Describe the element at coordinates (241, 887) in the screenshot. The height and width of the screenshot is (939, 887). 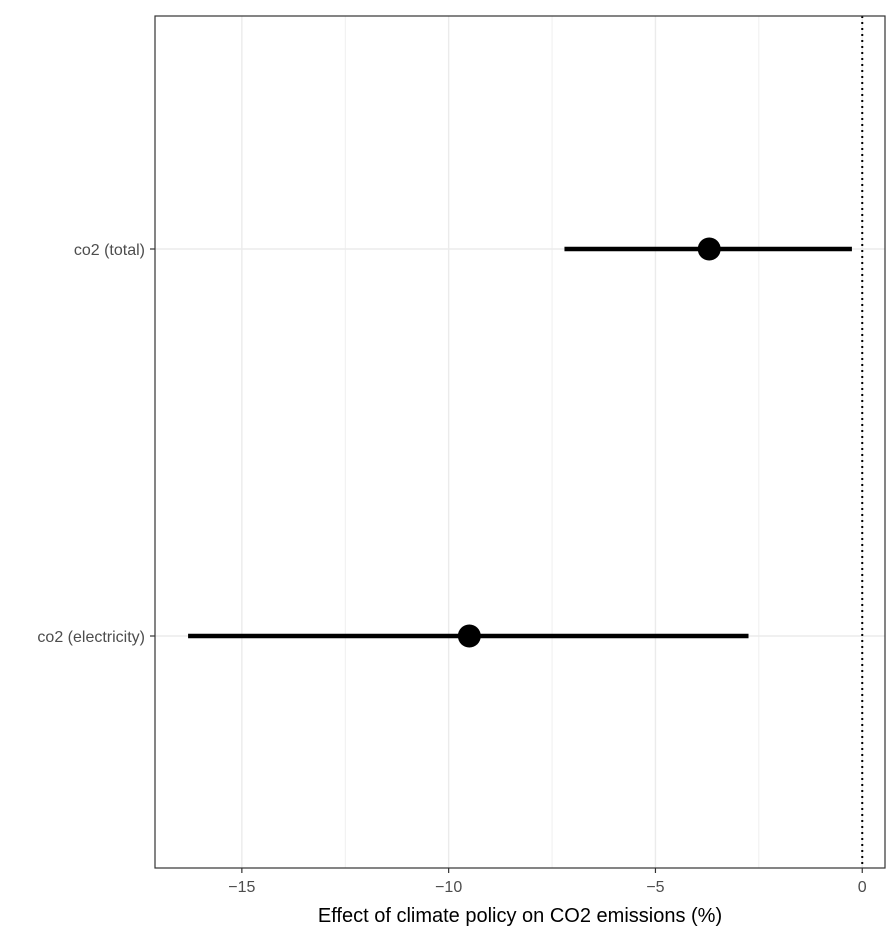
I see `x-tick-label: −15` at that location.